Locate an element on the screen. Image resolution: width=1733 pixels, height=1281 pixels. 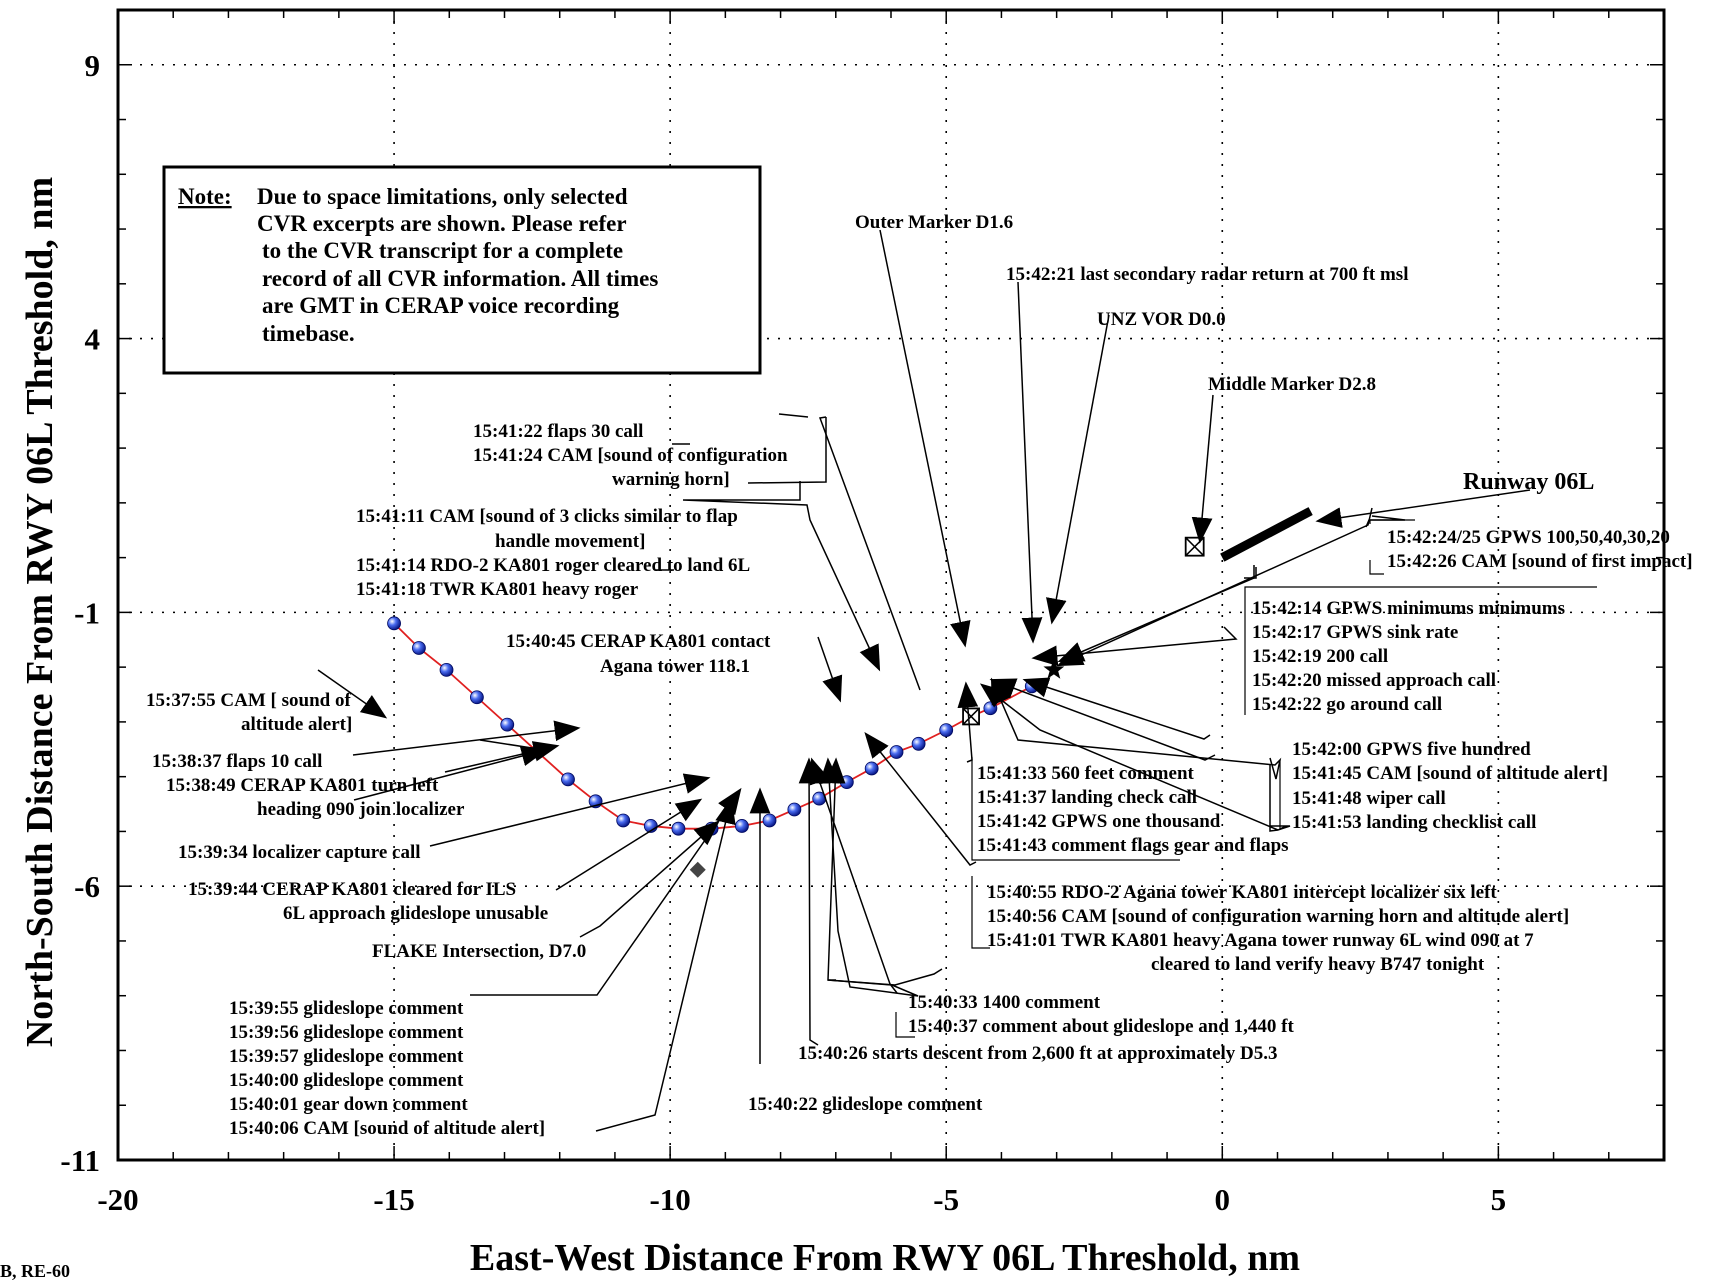
note-line: CVR excerpts are shown. Please refer is located at coordinates (442, 223).